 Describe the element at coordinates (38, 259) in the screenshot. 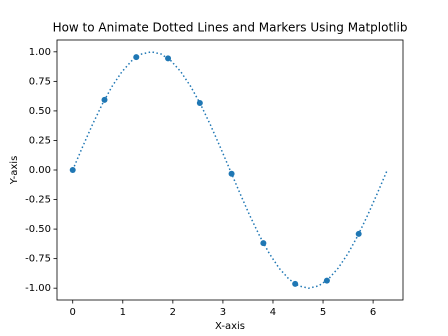

I see `y-tick-label: -0.75` at that location.